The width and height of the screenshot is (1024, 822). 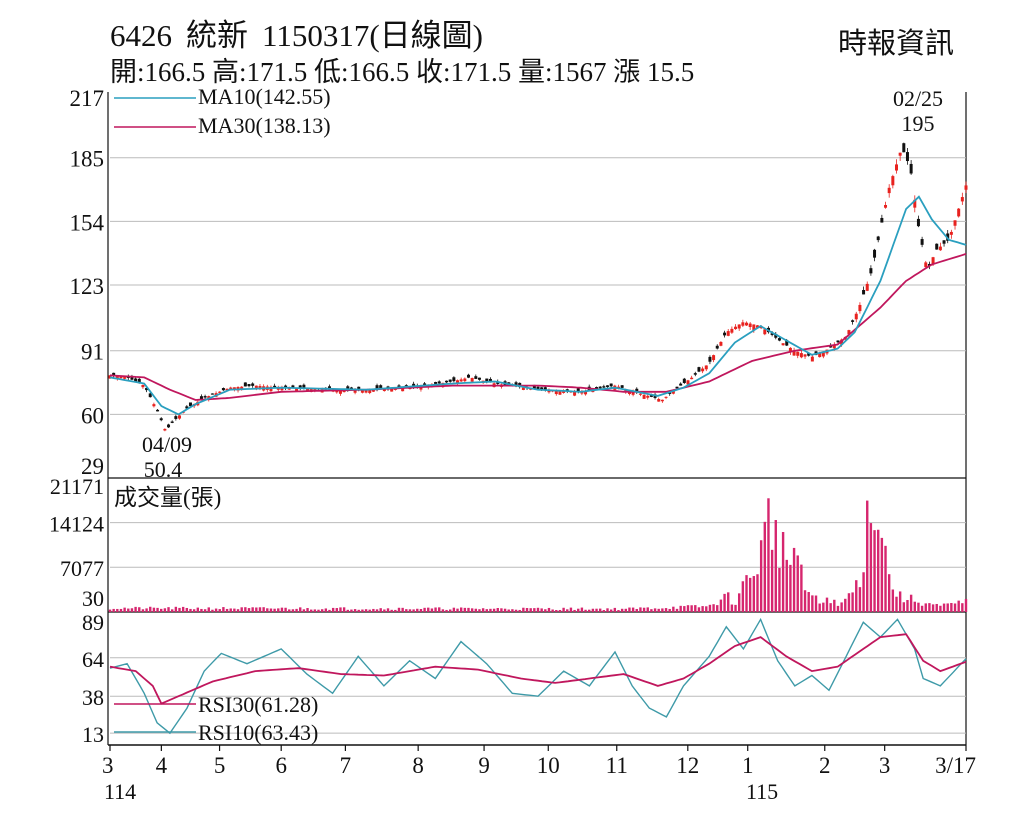 I want to click on price-tick-label: 29, so click(x=92, y=466).